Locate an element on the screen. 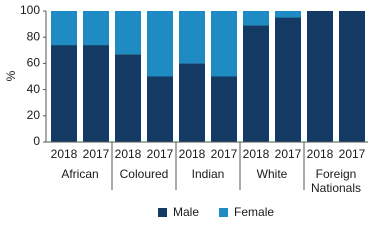 The height and width of the screenshot is (240, 376). y-tick-label: 80 is located at coordinates (34, 36).